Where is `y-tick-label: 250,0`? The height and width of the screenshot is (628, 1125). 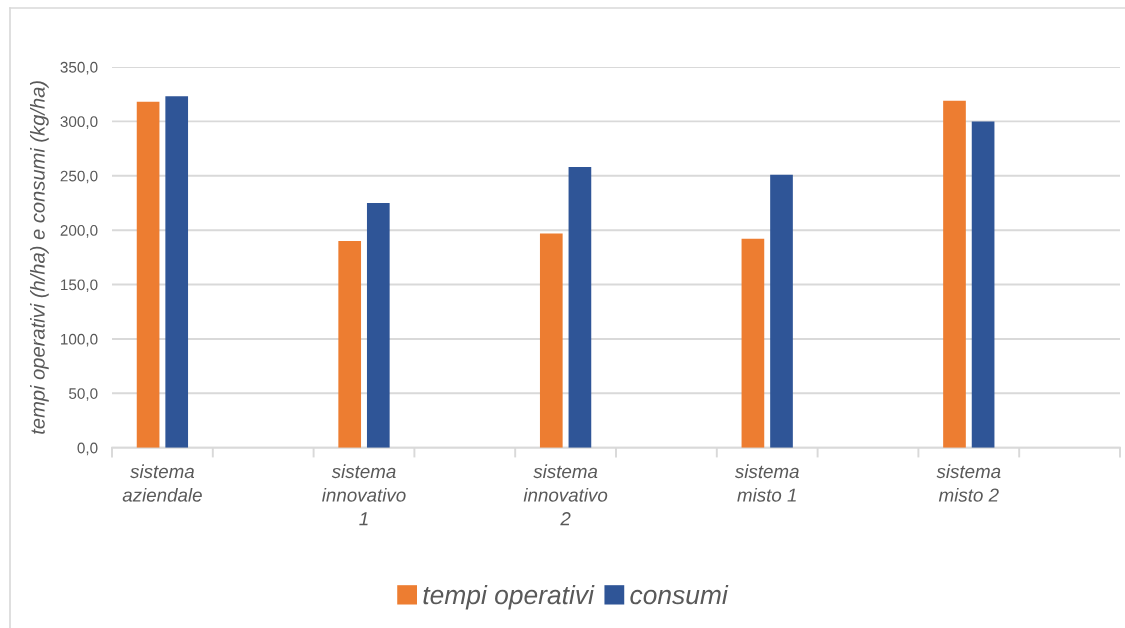 y-tick-label: 250,0 is located at coordinates (79, 177).